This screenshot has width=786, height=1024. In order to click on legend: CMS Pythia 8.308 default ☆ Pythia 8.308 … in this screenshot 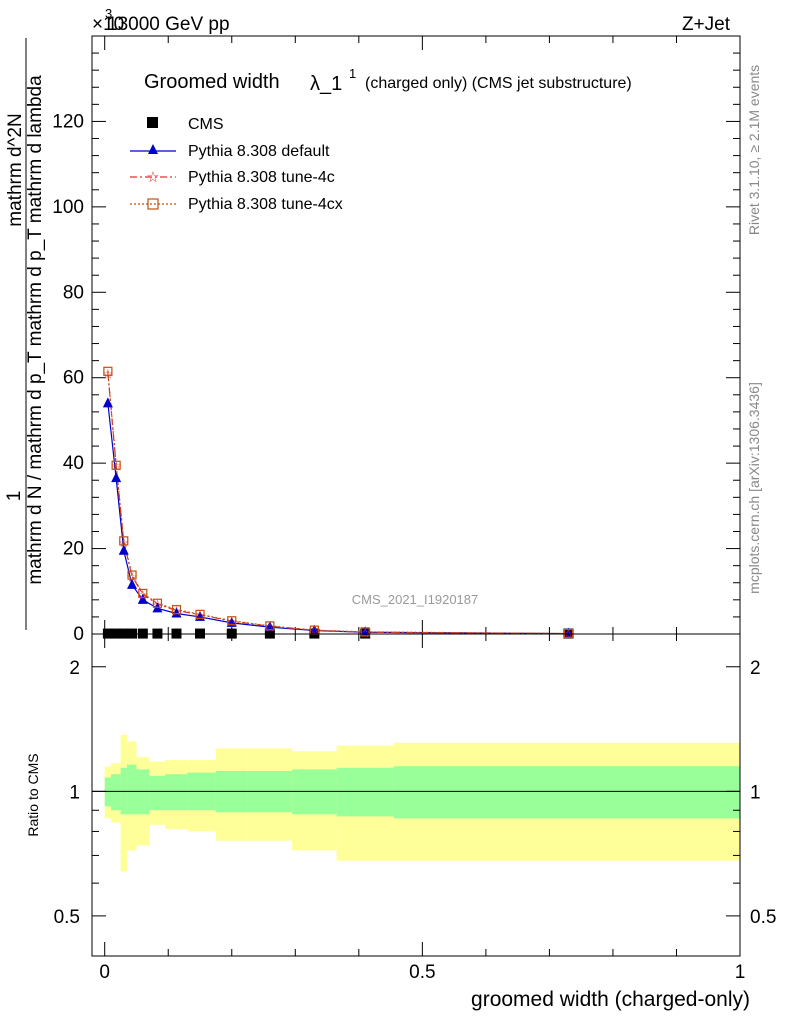, I will do `click(236, 164)`.